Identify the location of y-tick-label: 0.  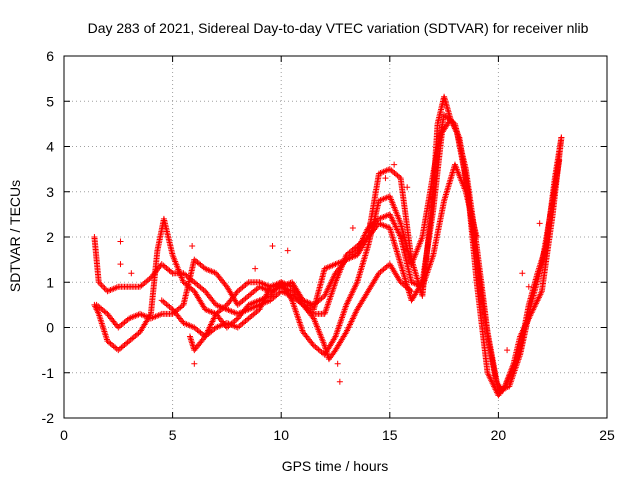
(50, 328).